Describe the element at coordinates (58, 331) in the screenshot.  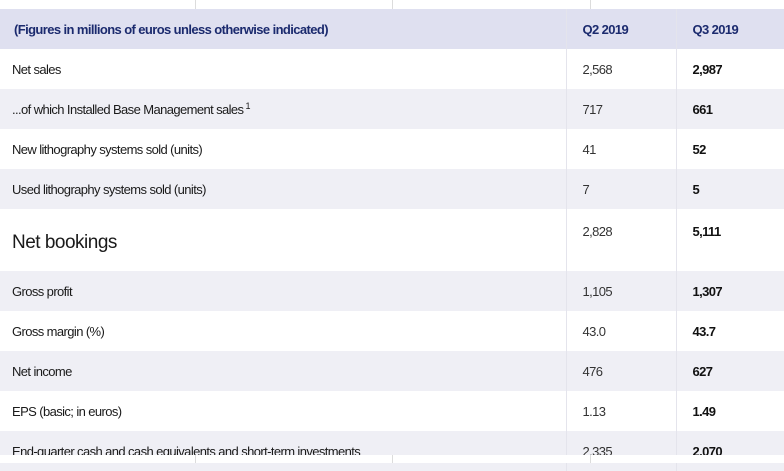
I see `row-label: Gross margin (%)` at that location.